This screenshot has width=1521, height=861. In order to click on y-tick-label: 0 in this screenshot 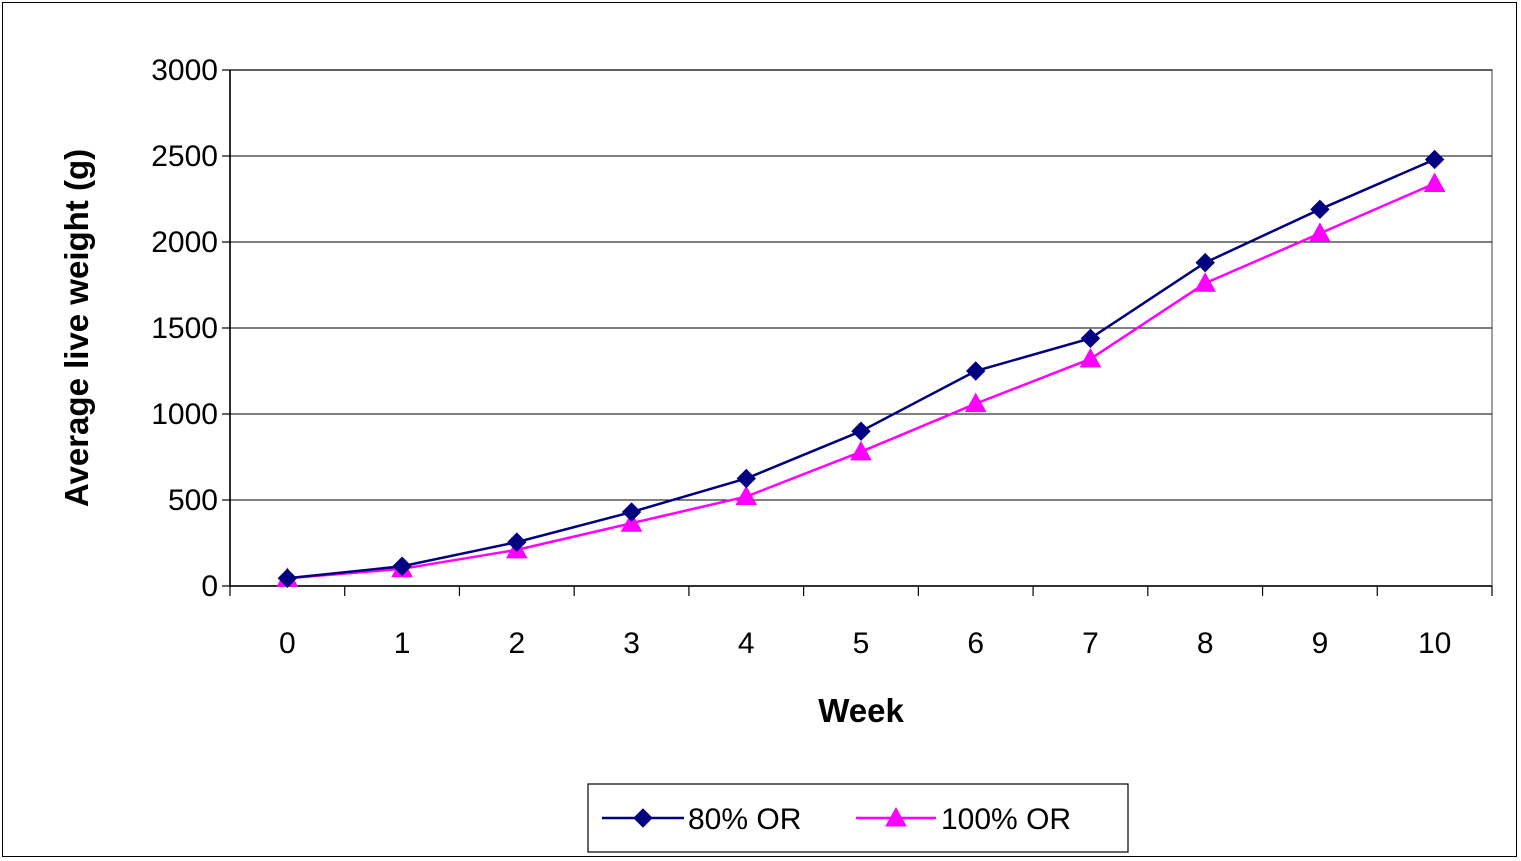, I will do `click(209, 586)`.